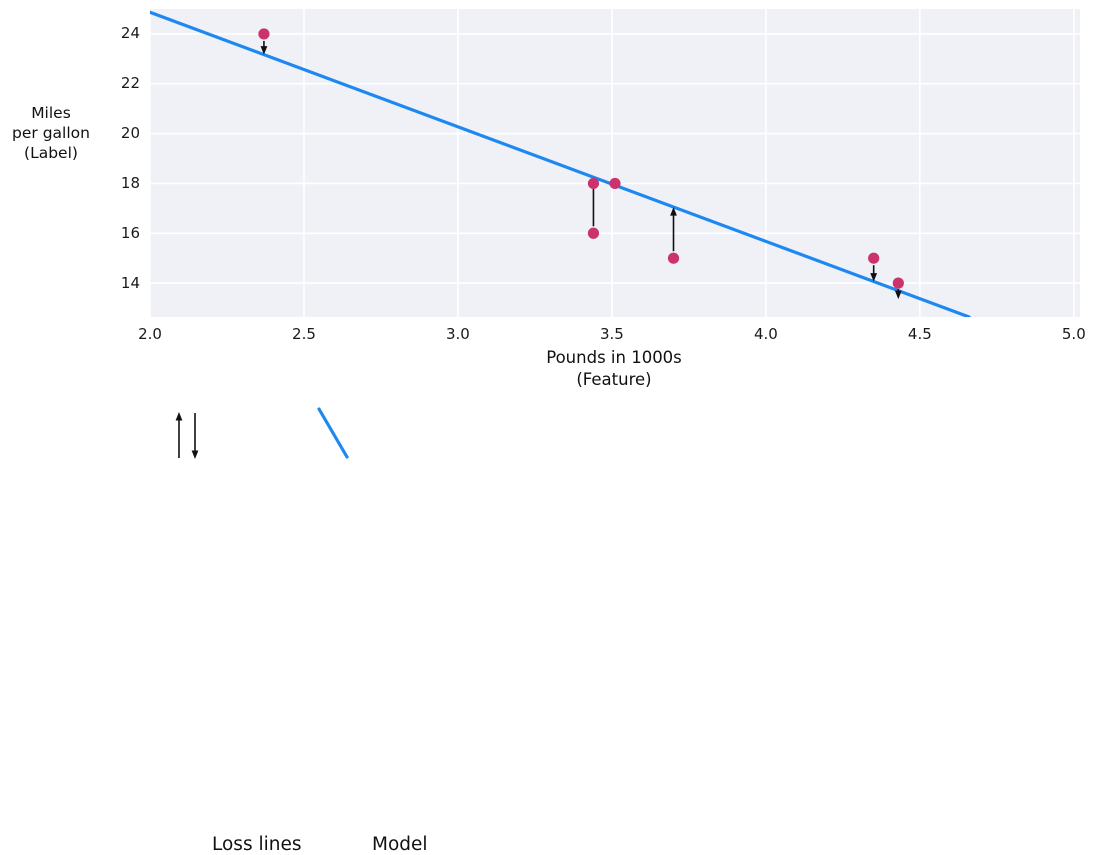 The height and width of the screenshot is (855, 1099). What do you see at coordinates (614, 379) in the screenshot?
I see `x-axis-label-line: (Feature)` at bounding box center [614, 379].